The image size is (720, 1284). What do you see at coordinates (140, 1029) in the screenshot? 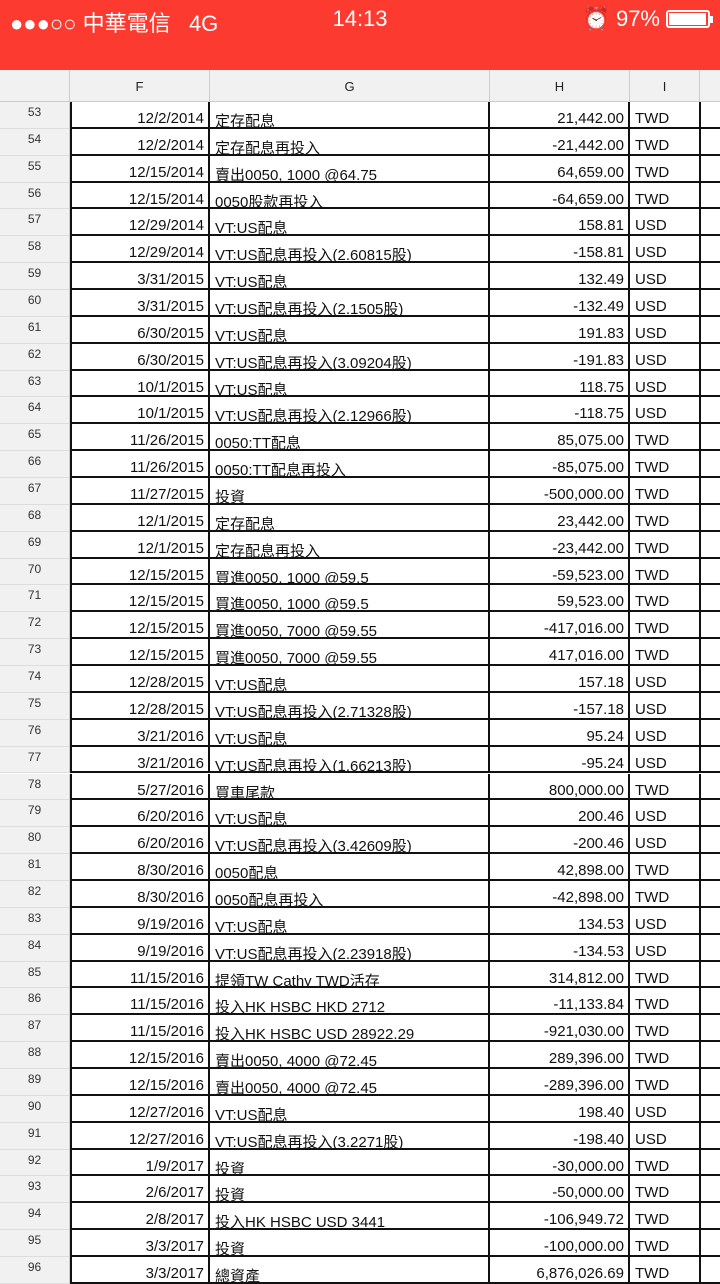
I see `cell-date: 11/15/2016` at bounding box center [140, 1029].